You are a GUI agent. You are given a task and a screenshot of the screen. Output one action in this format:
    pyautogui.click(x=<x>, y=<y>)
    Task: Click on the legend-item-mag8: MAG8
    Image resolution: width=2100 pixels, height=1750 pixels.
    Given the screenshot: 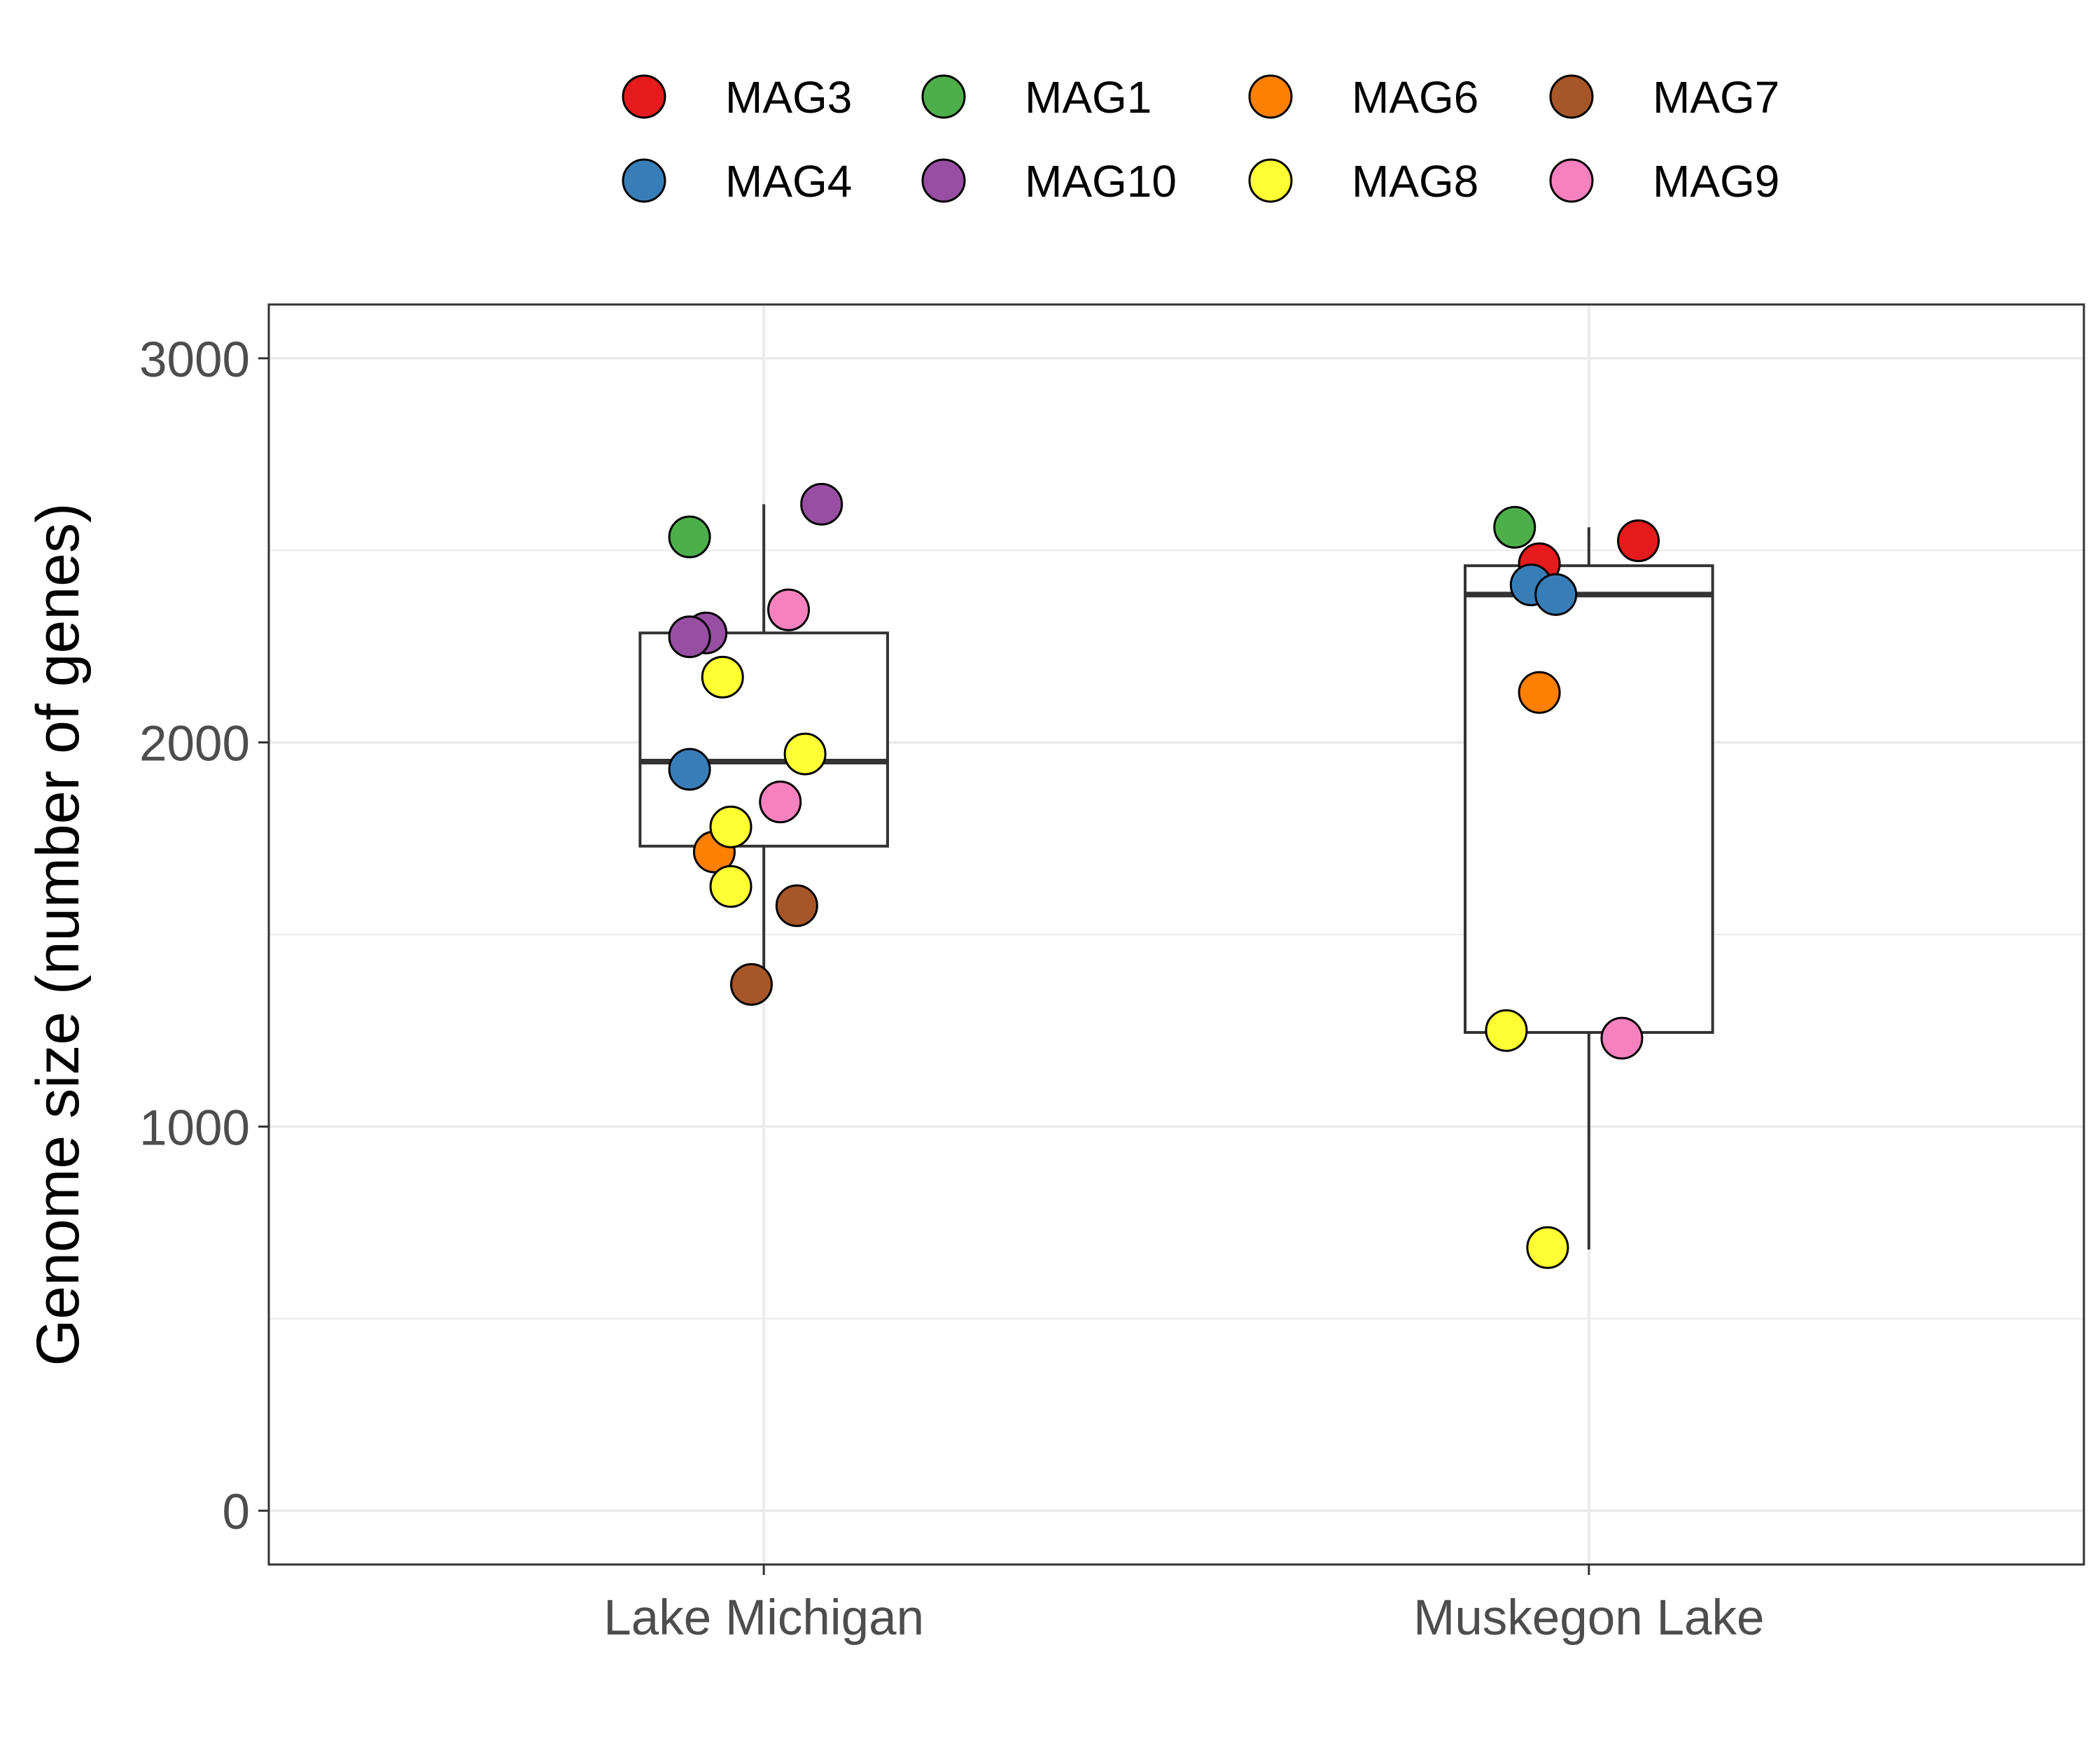 What is the action you would take?
    pyautogui.click(x=1363, y=181)
    